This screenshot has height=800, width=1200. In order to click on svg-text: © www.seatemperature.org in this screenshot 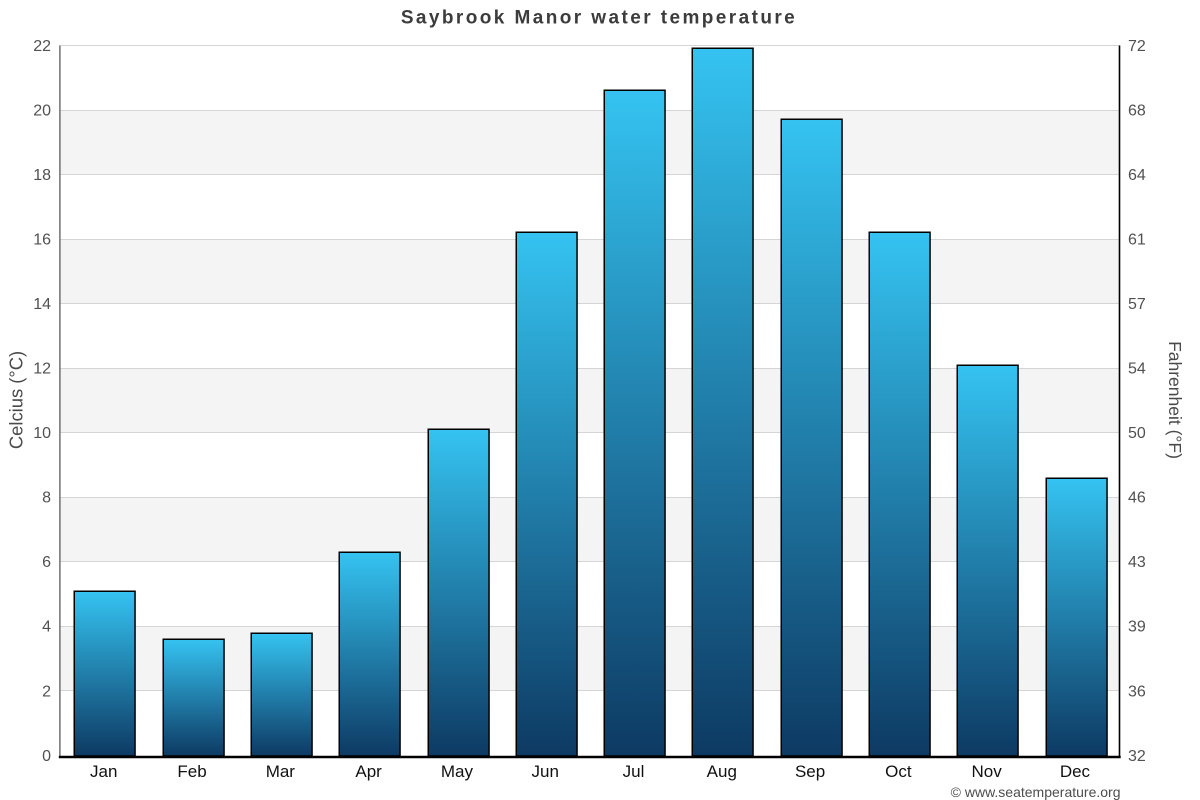, I will do `click(1036, 792)`.